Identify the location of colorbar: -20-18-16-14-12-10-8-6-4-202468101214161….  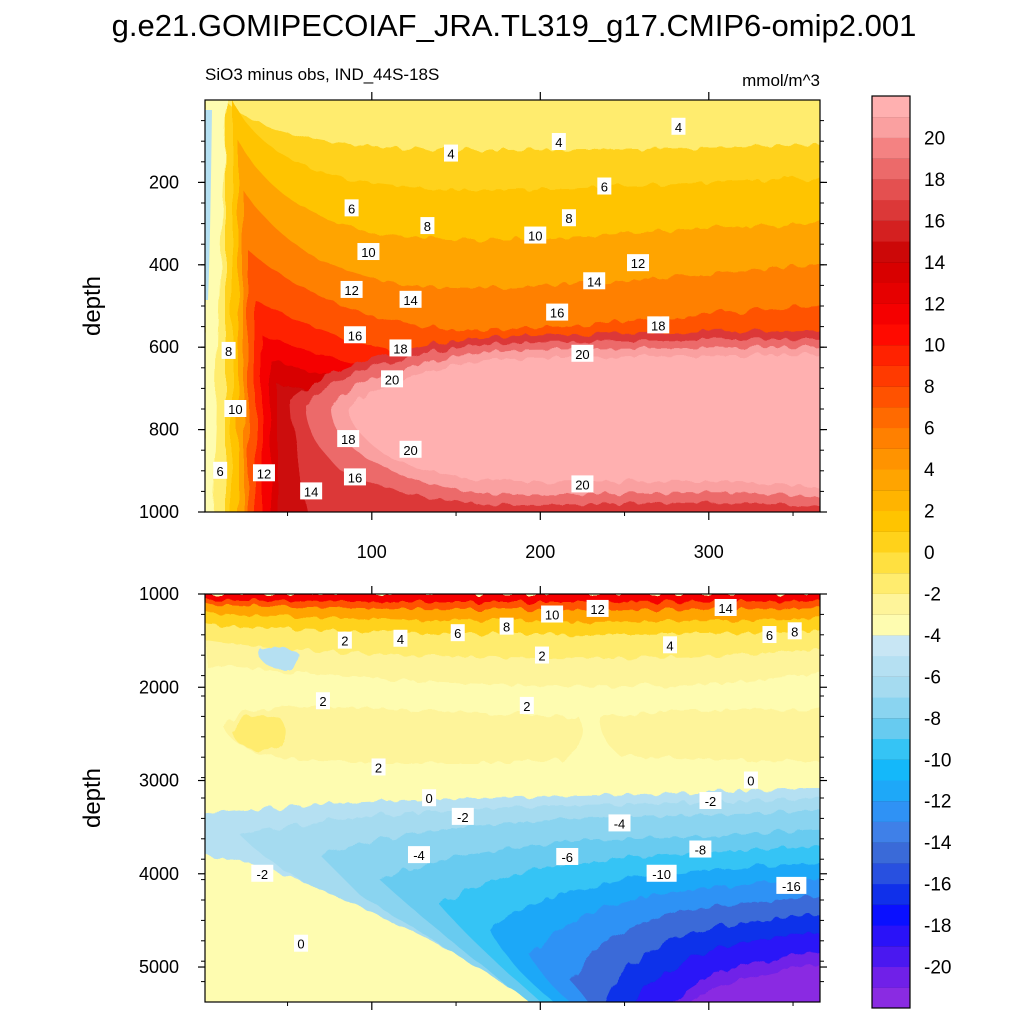
(911, 552).